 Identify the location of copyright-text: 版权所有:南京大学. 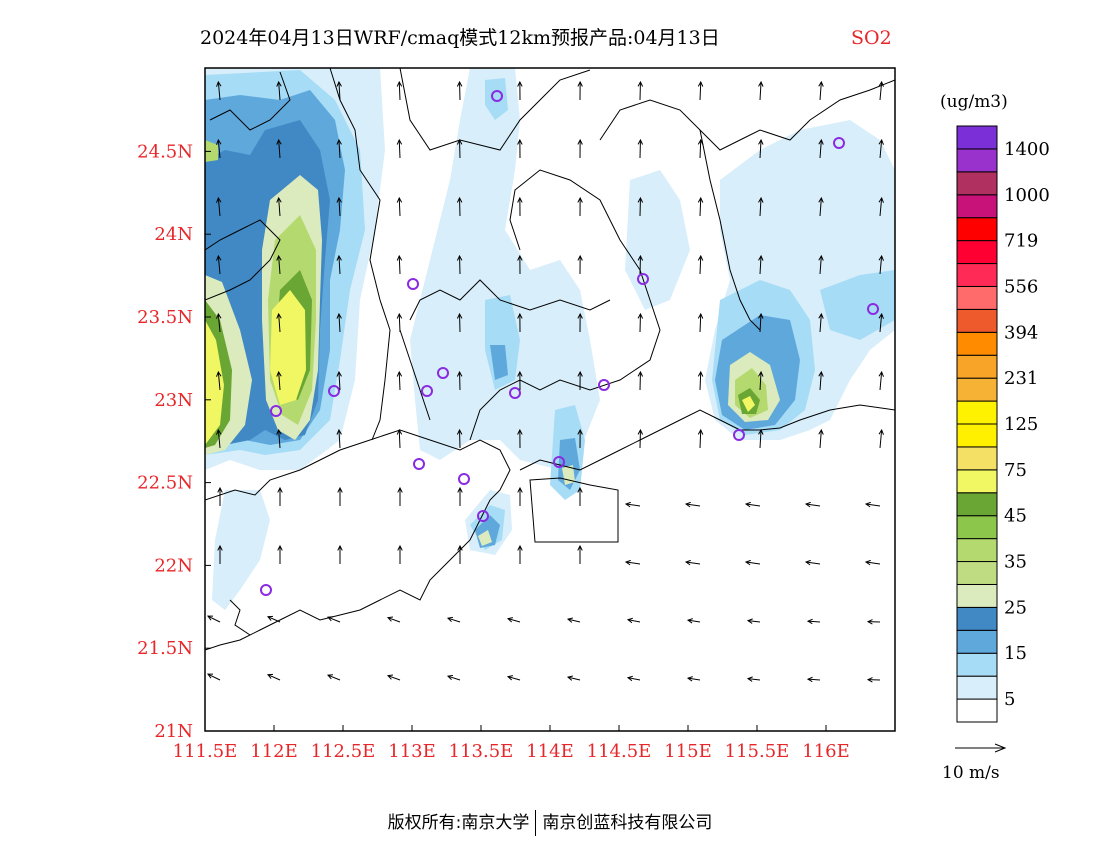
(458, 823).